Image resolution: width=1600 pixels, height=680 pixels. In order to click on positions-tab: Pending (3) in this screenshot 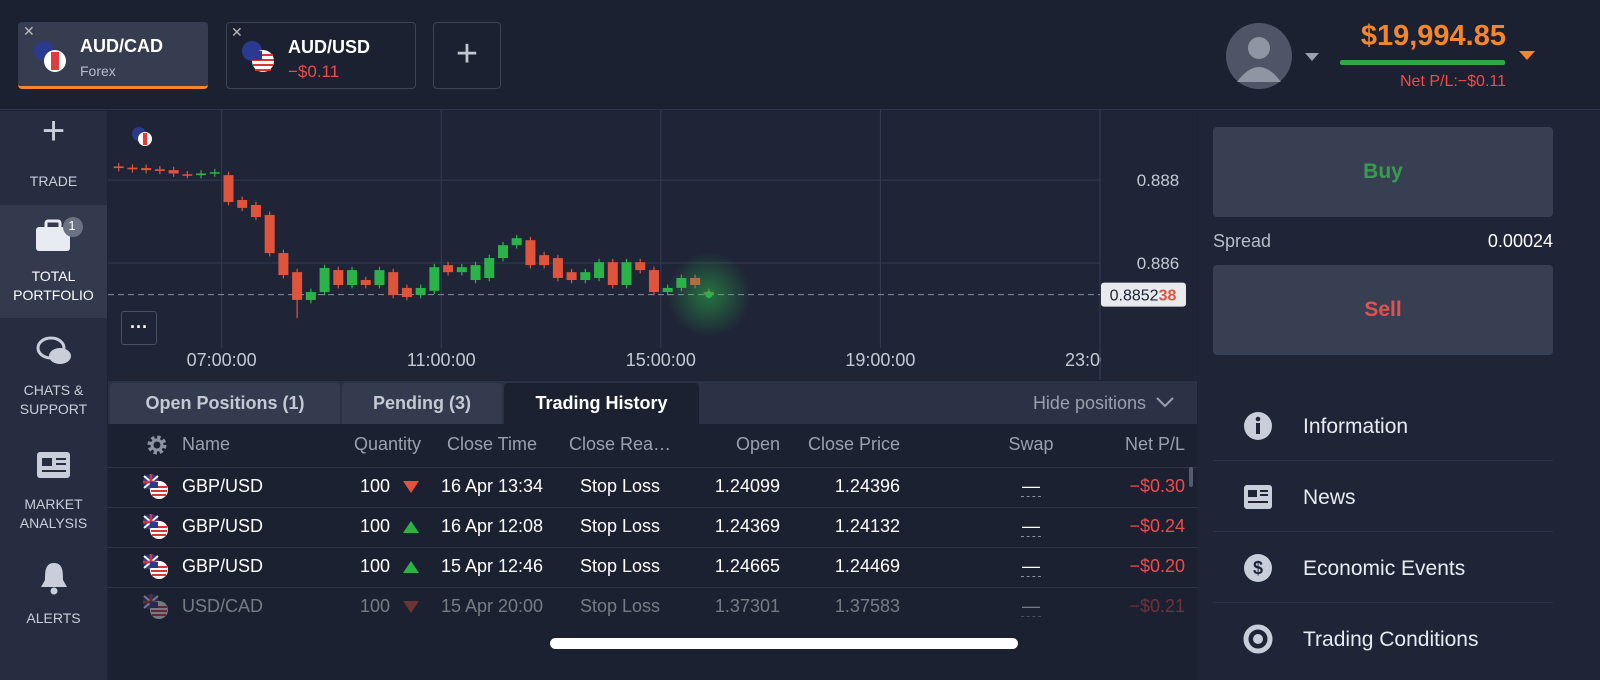, I will do `click(422, 403)`.